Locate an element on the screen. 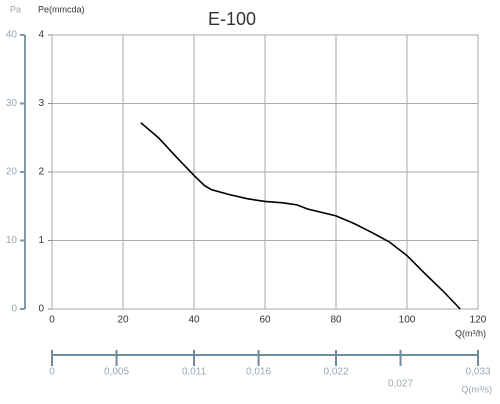 This screenshot has height=404, width=500. y-tick-label: 1 is located at coordinates (41, 240).